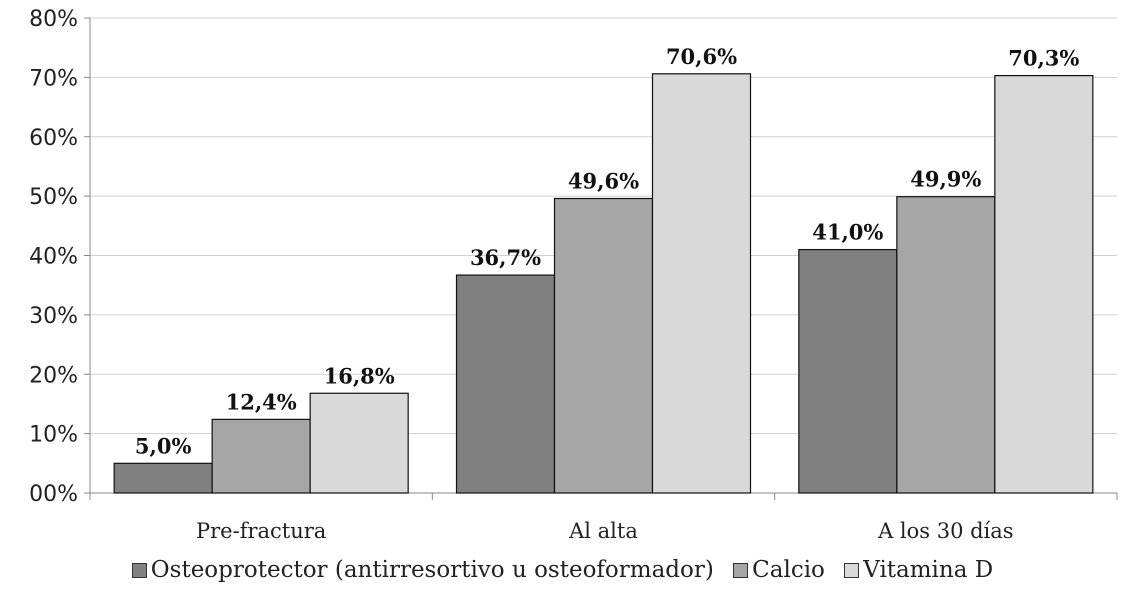 The image size is (1125, 599). Describe the element at coordinates (53, 435) in the screenshot. I see `y-tick-label: 10%` at that location.